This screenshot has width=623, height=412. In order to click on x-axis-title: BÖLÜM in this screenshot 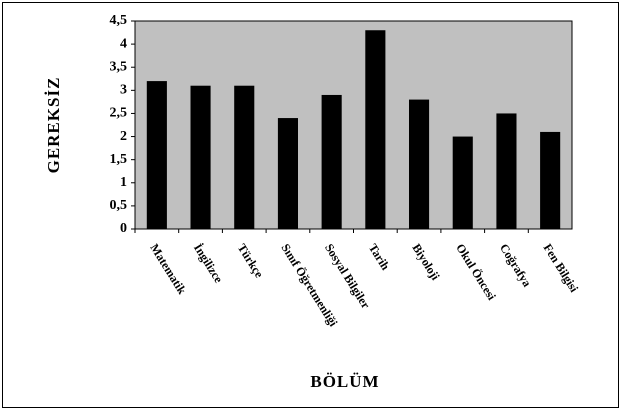, I will do `click(344, 381)`.